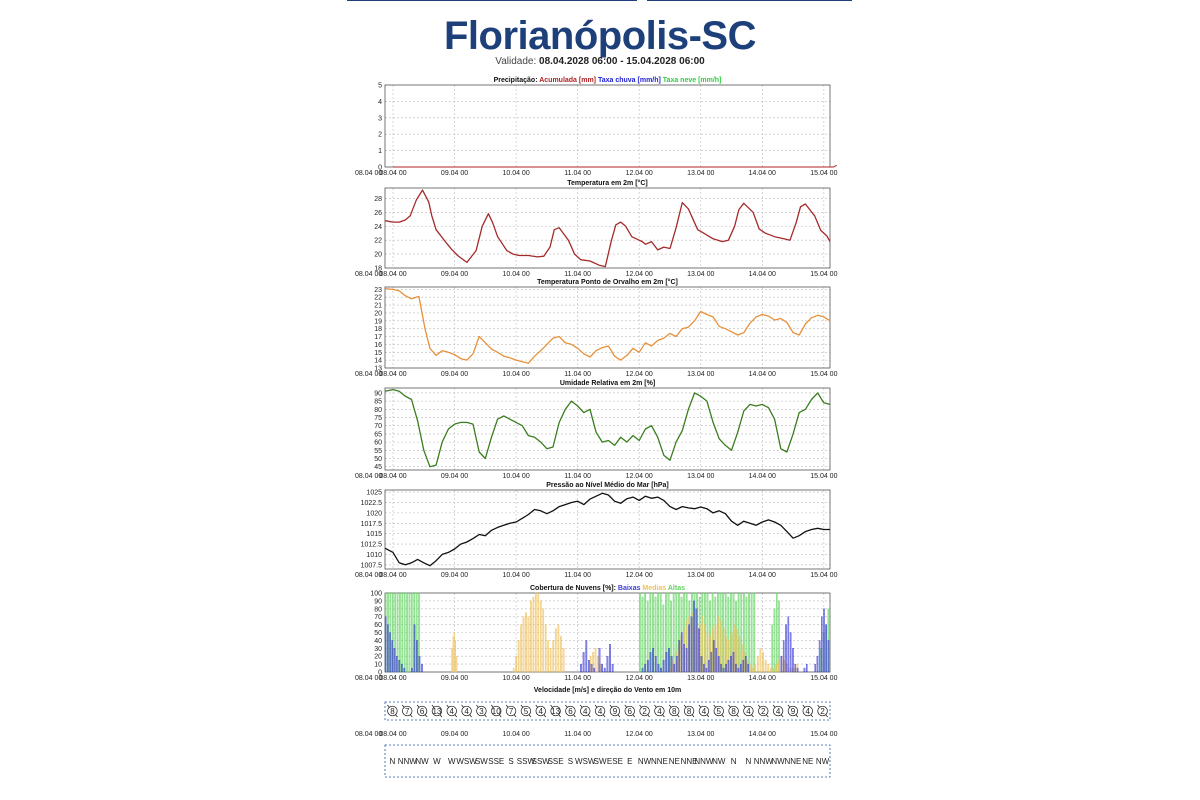  I want to click on pressure-xtick-start: 08.04 00, so click(368, 575).